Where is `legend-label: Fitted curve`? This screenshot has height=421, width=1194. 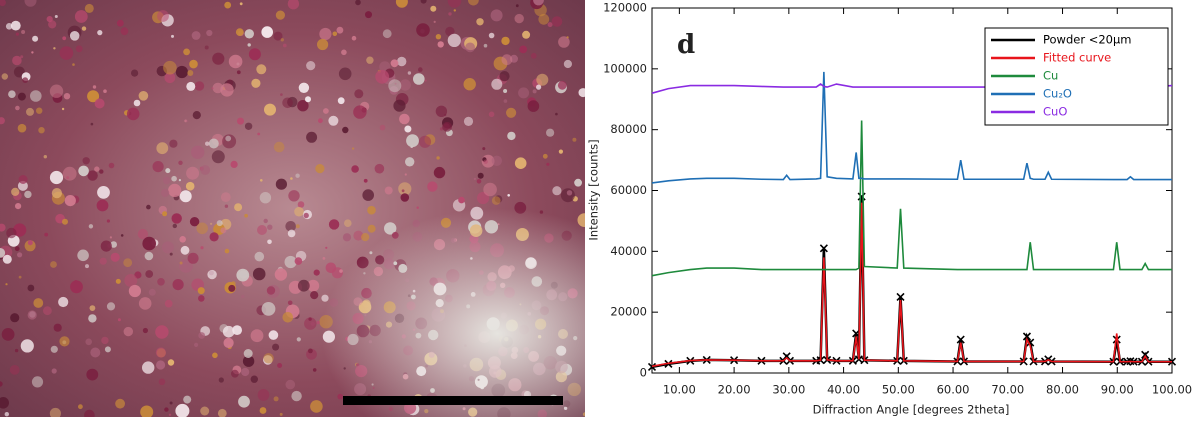 legend-label: Fitted curve is located at coordinates (1077, 58).